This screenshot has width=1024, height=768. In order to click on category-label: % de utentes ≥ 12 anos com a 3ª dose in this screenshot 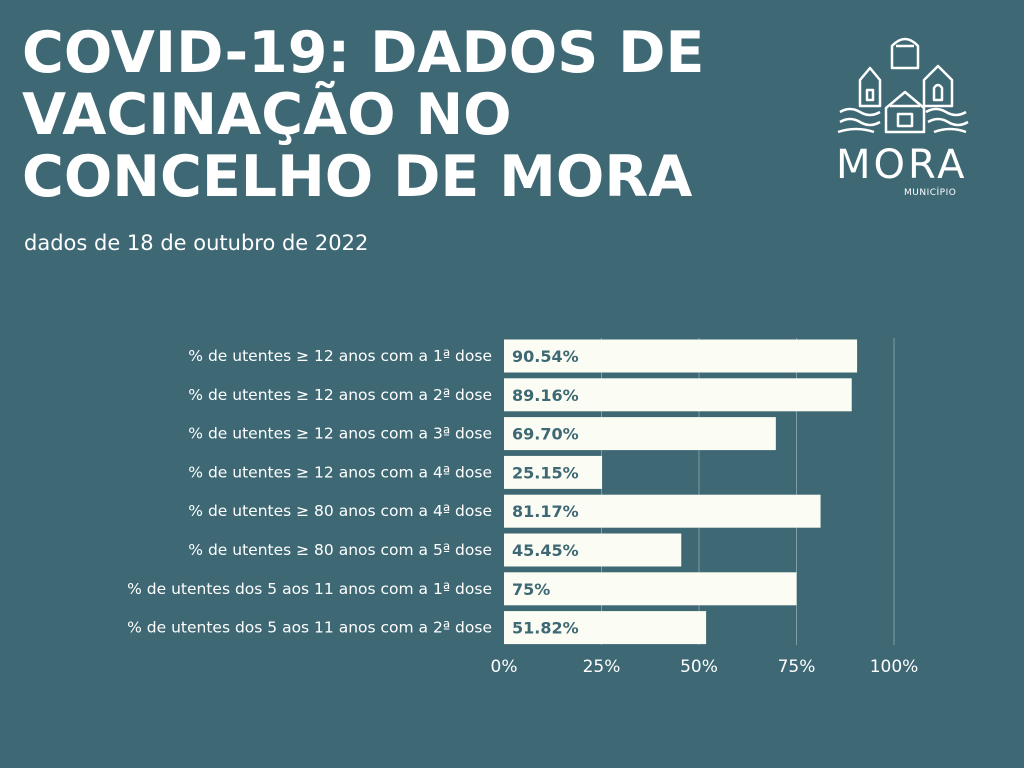, I will do `click(340, 434)`.